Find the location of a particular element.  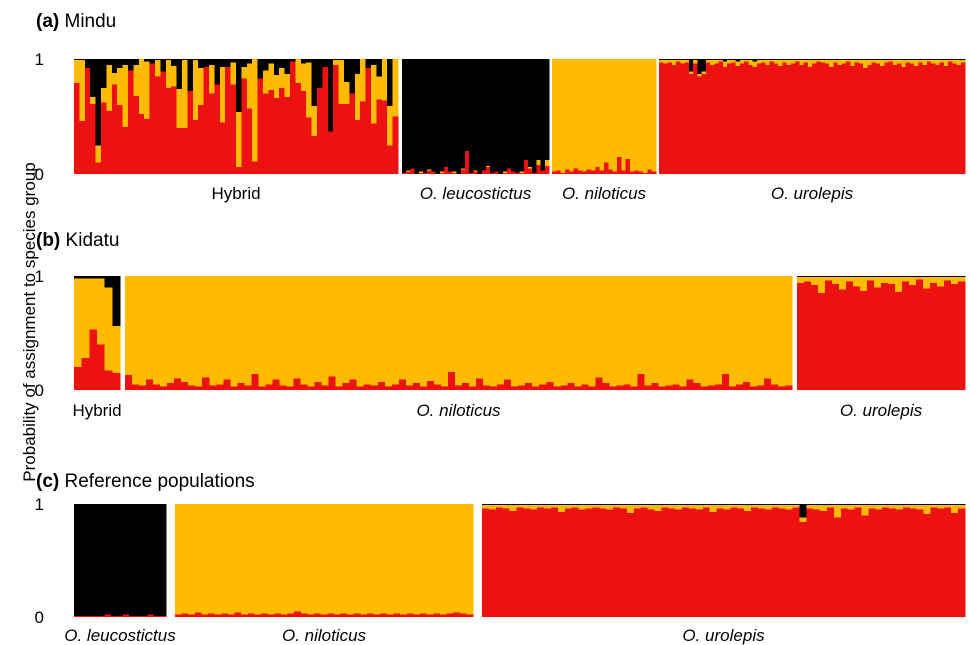

panel-b-group-o-niloticus-bar-46-yellow is located at coordinates (451, 324).